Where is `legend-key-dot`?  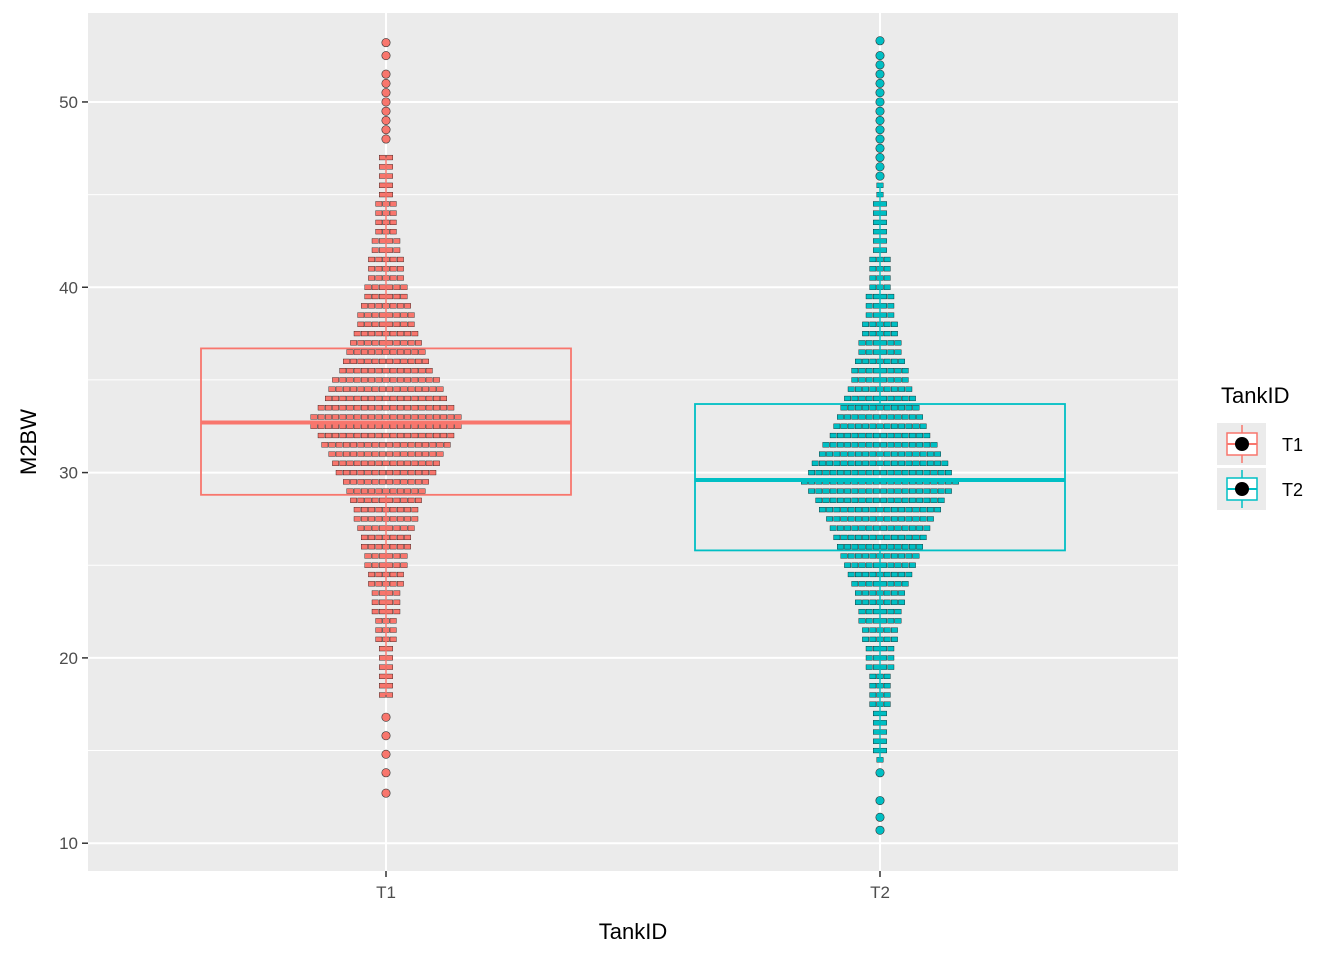 legend-key-dot is located at coordinates (1242, 444).